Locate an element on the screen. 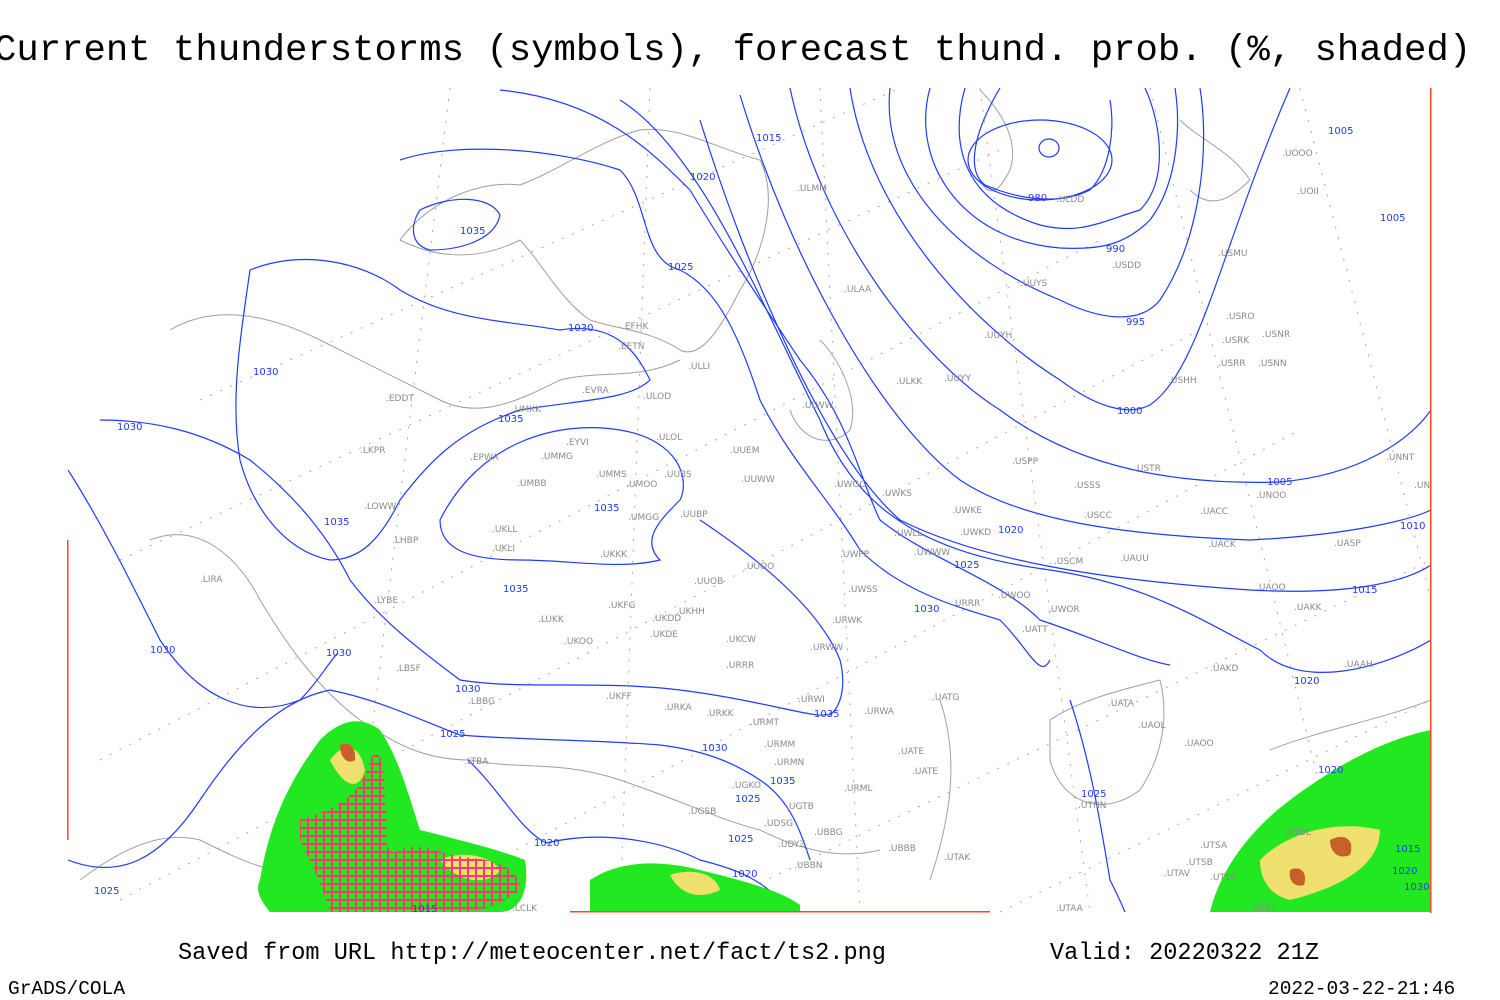  station-label: .UOOO is located at coordinates (1297, 154).